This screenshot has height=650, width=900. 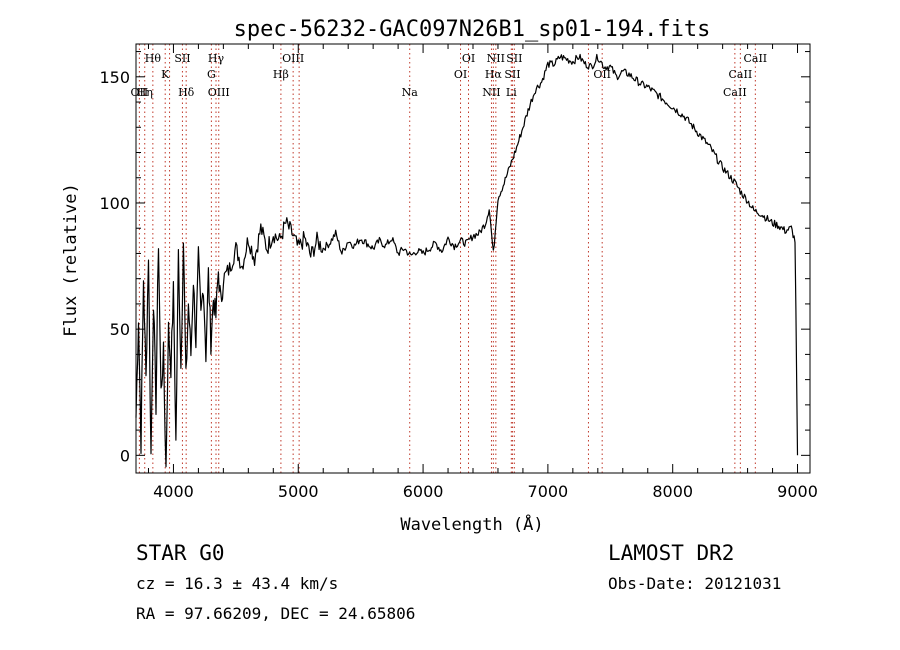 What do you see at coordinates (173, 491) in the screenshot?
I see `x-tick-label: 4000` at bounding box center [173, 491].